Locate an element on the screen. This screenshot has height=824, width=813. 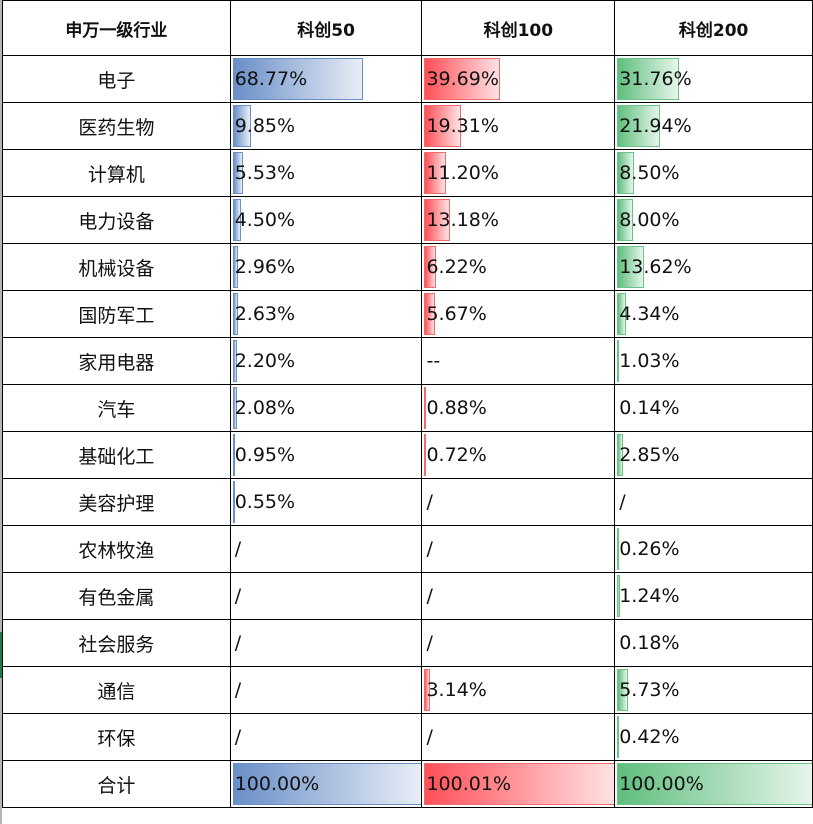
header-kc200: 科创200 is located at coordinates (713, 28).